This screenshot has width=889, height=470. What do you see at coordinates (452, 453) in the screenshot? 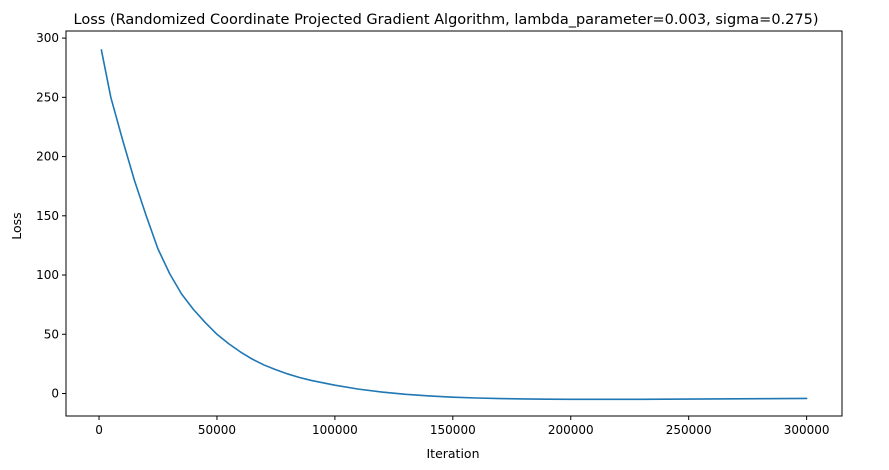
I see `x-axis-label: Iteration` at bounding box center [452, 453].